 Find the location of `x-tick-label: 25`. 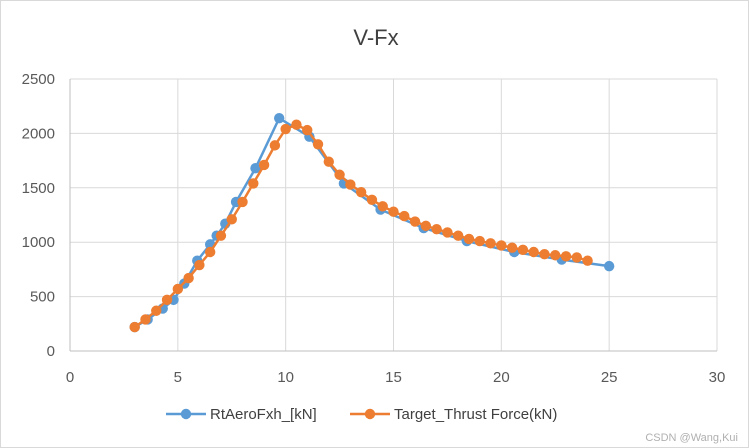

x-tick-label: 25 is located at coordinates (609, 377).